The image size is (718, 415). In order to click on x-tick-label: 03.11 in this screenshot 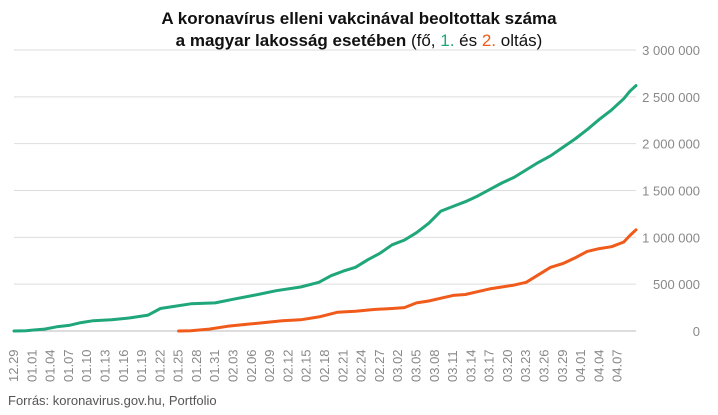, I will do `click(452, 366)`.